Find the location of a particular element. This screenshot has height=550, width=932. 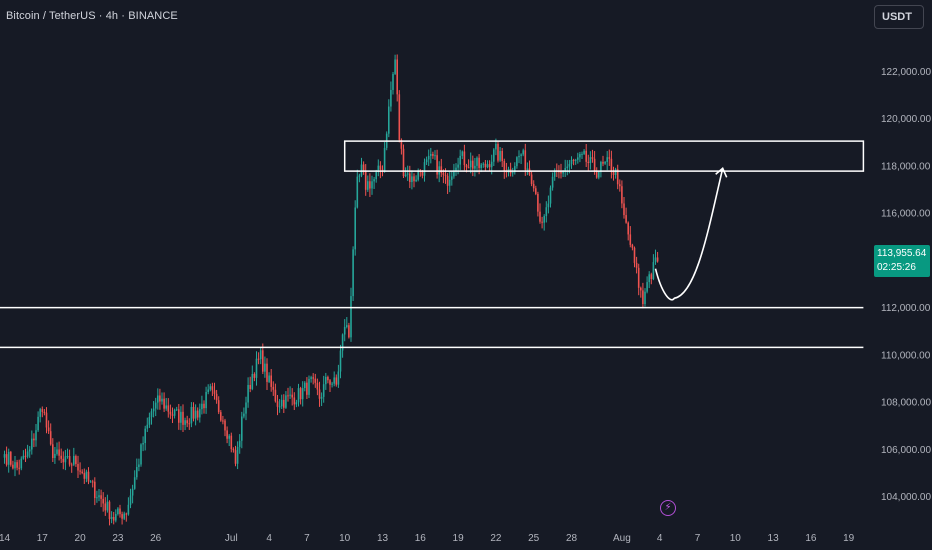

price-tick-label: 104,000.00 is located at coordinates (906, 497).